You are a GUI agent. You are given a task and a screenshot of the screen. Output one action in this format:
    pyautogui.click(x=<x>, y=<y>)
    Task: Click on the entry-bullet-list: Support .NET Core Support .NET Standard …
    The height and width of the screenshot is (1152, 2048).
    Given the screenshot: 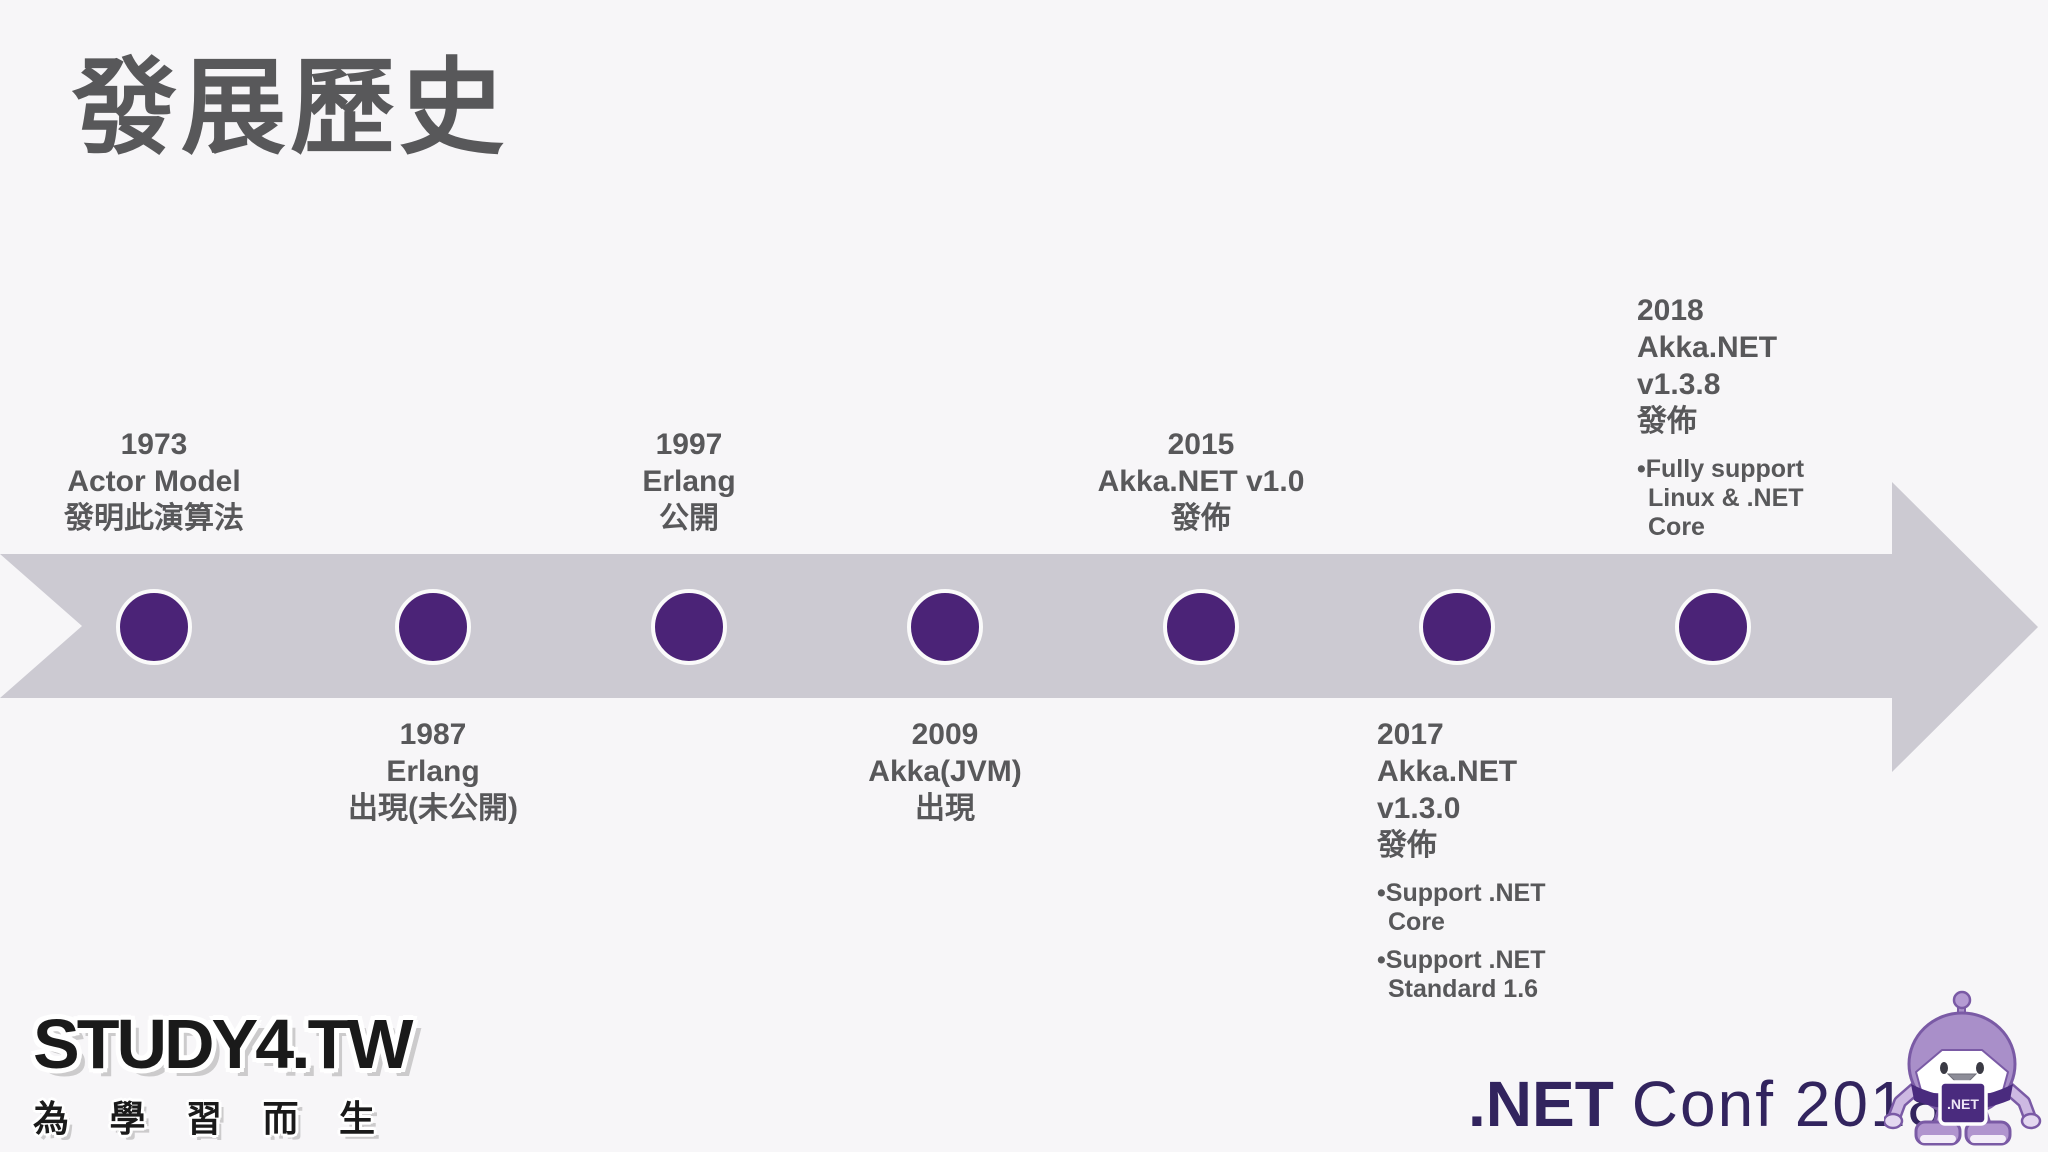 What is the action you would take?
    pyautogui.click(x=1473, y=941)
    